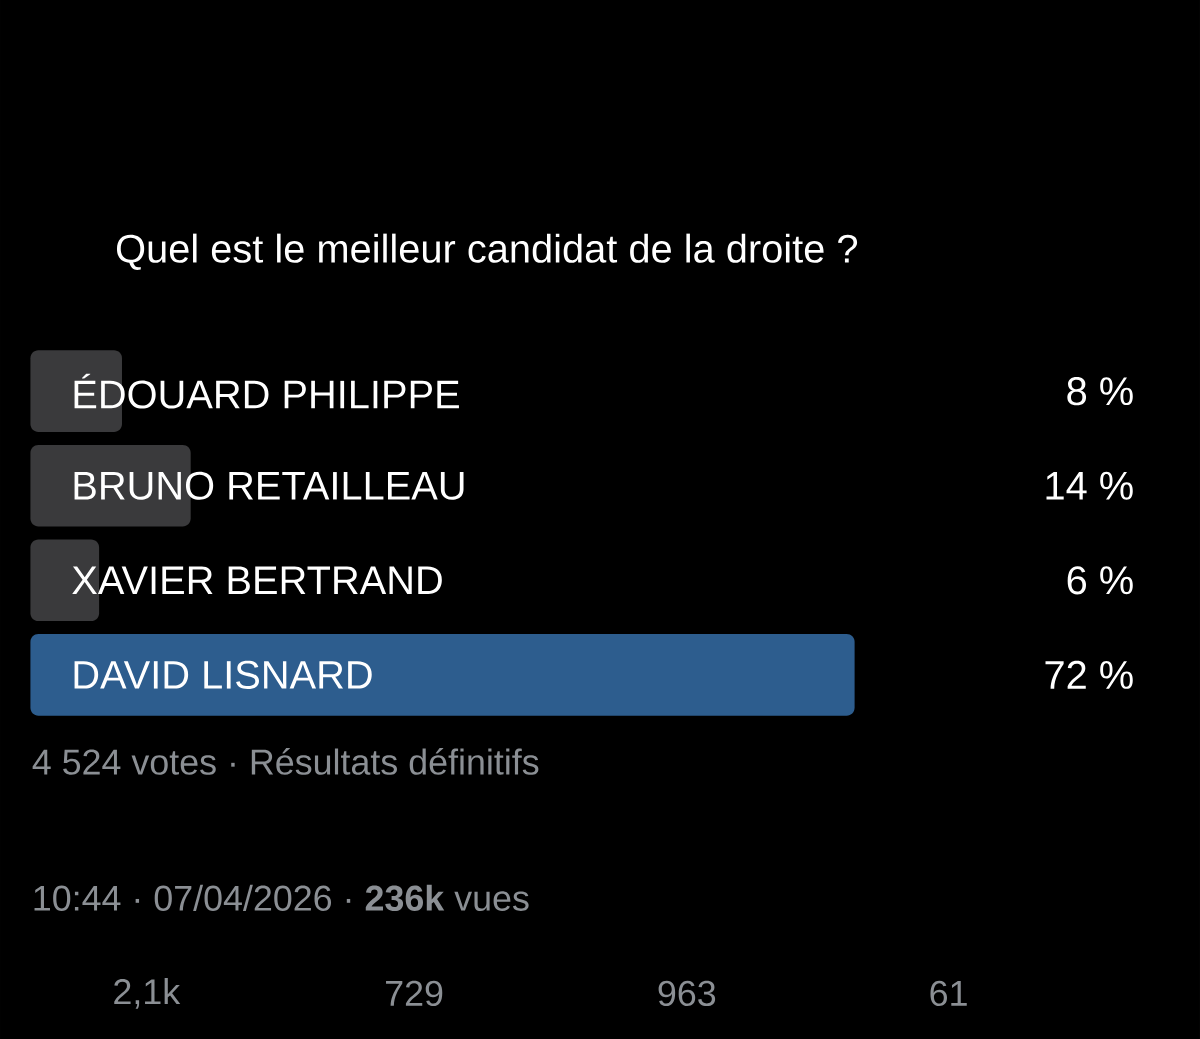 This screenshot has height=1039, width=1200. Describe the element at coordinates (1100, 580) in the screenshot. I see `data-label: 6 %` at that location.